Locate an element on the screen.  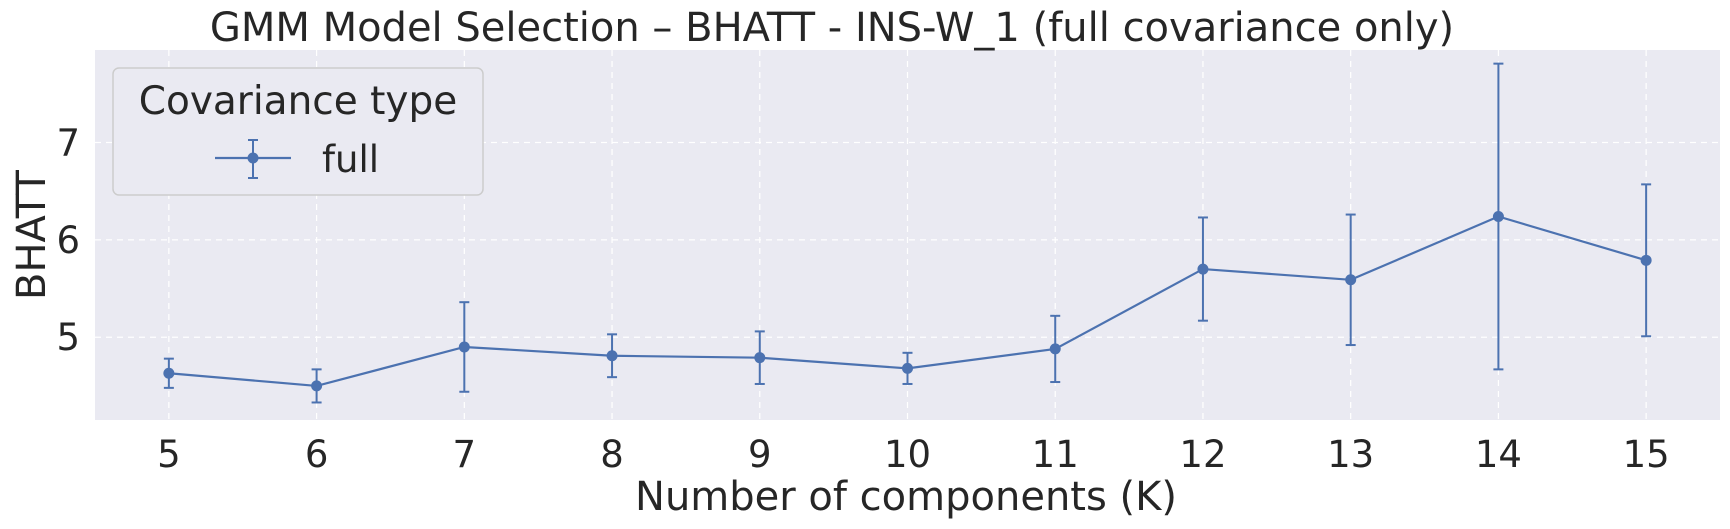
x-tick-label: 9 is located at coordinates (760, 454).